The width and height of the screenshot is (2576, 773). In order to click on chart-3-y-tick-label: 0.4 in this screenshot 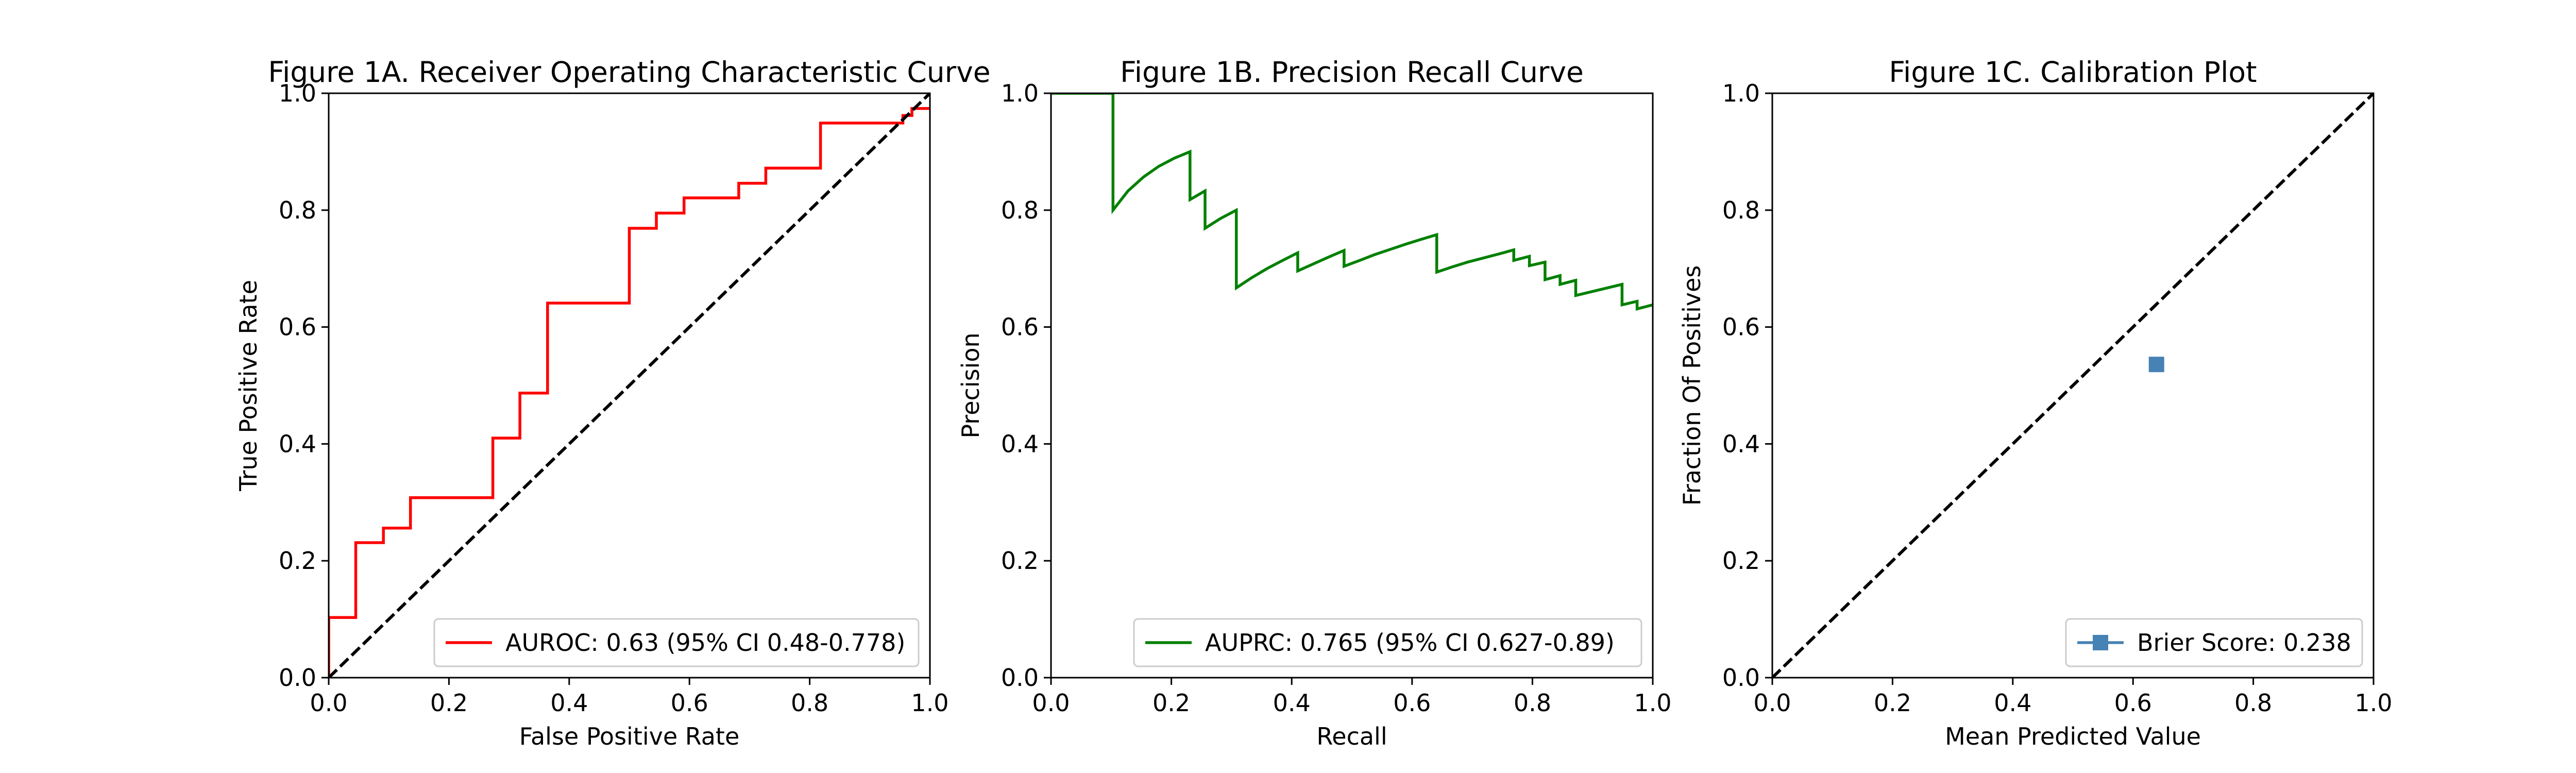, I will do `click(1741, 444)`.